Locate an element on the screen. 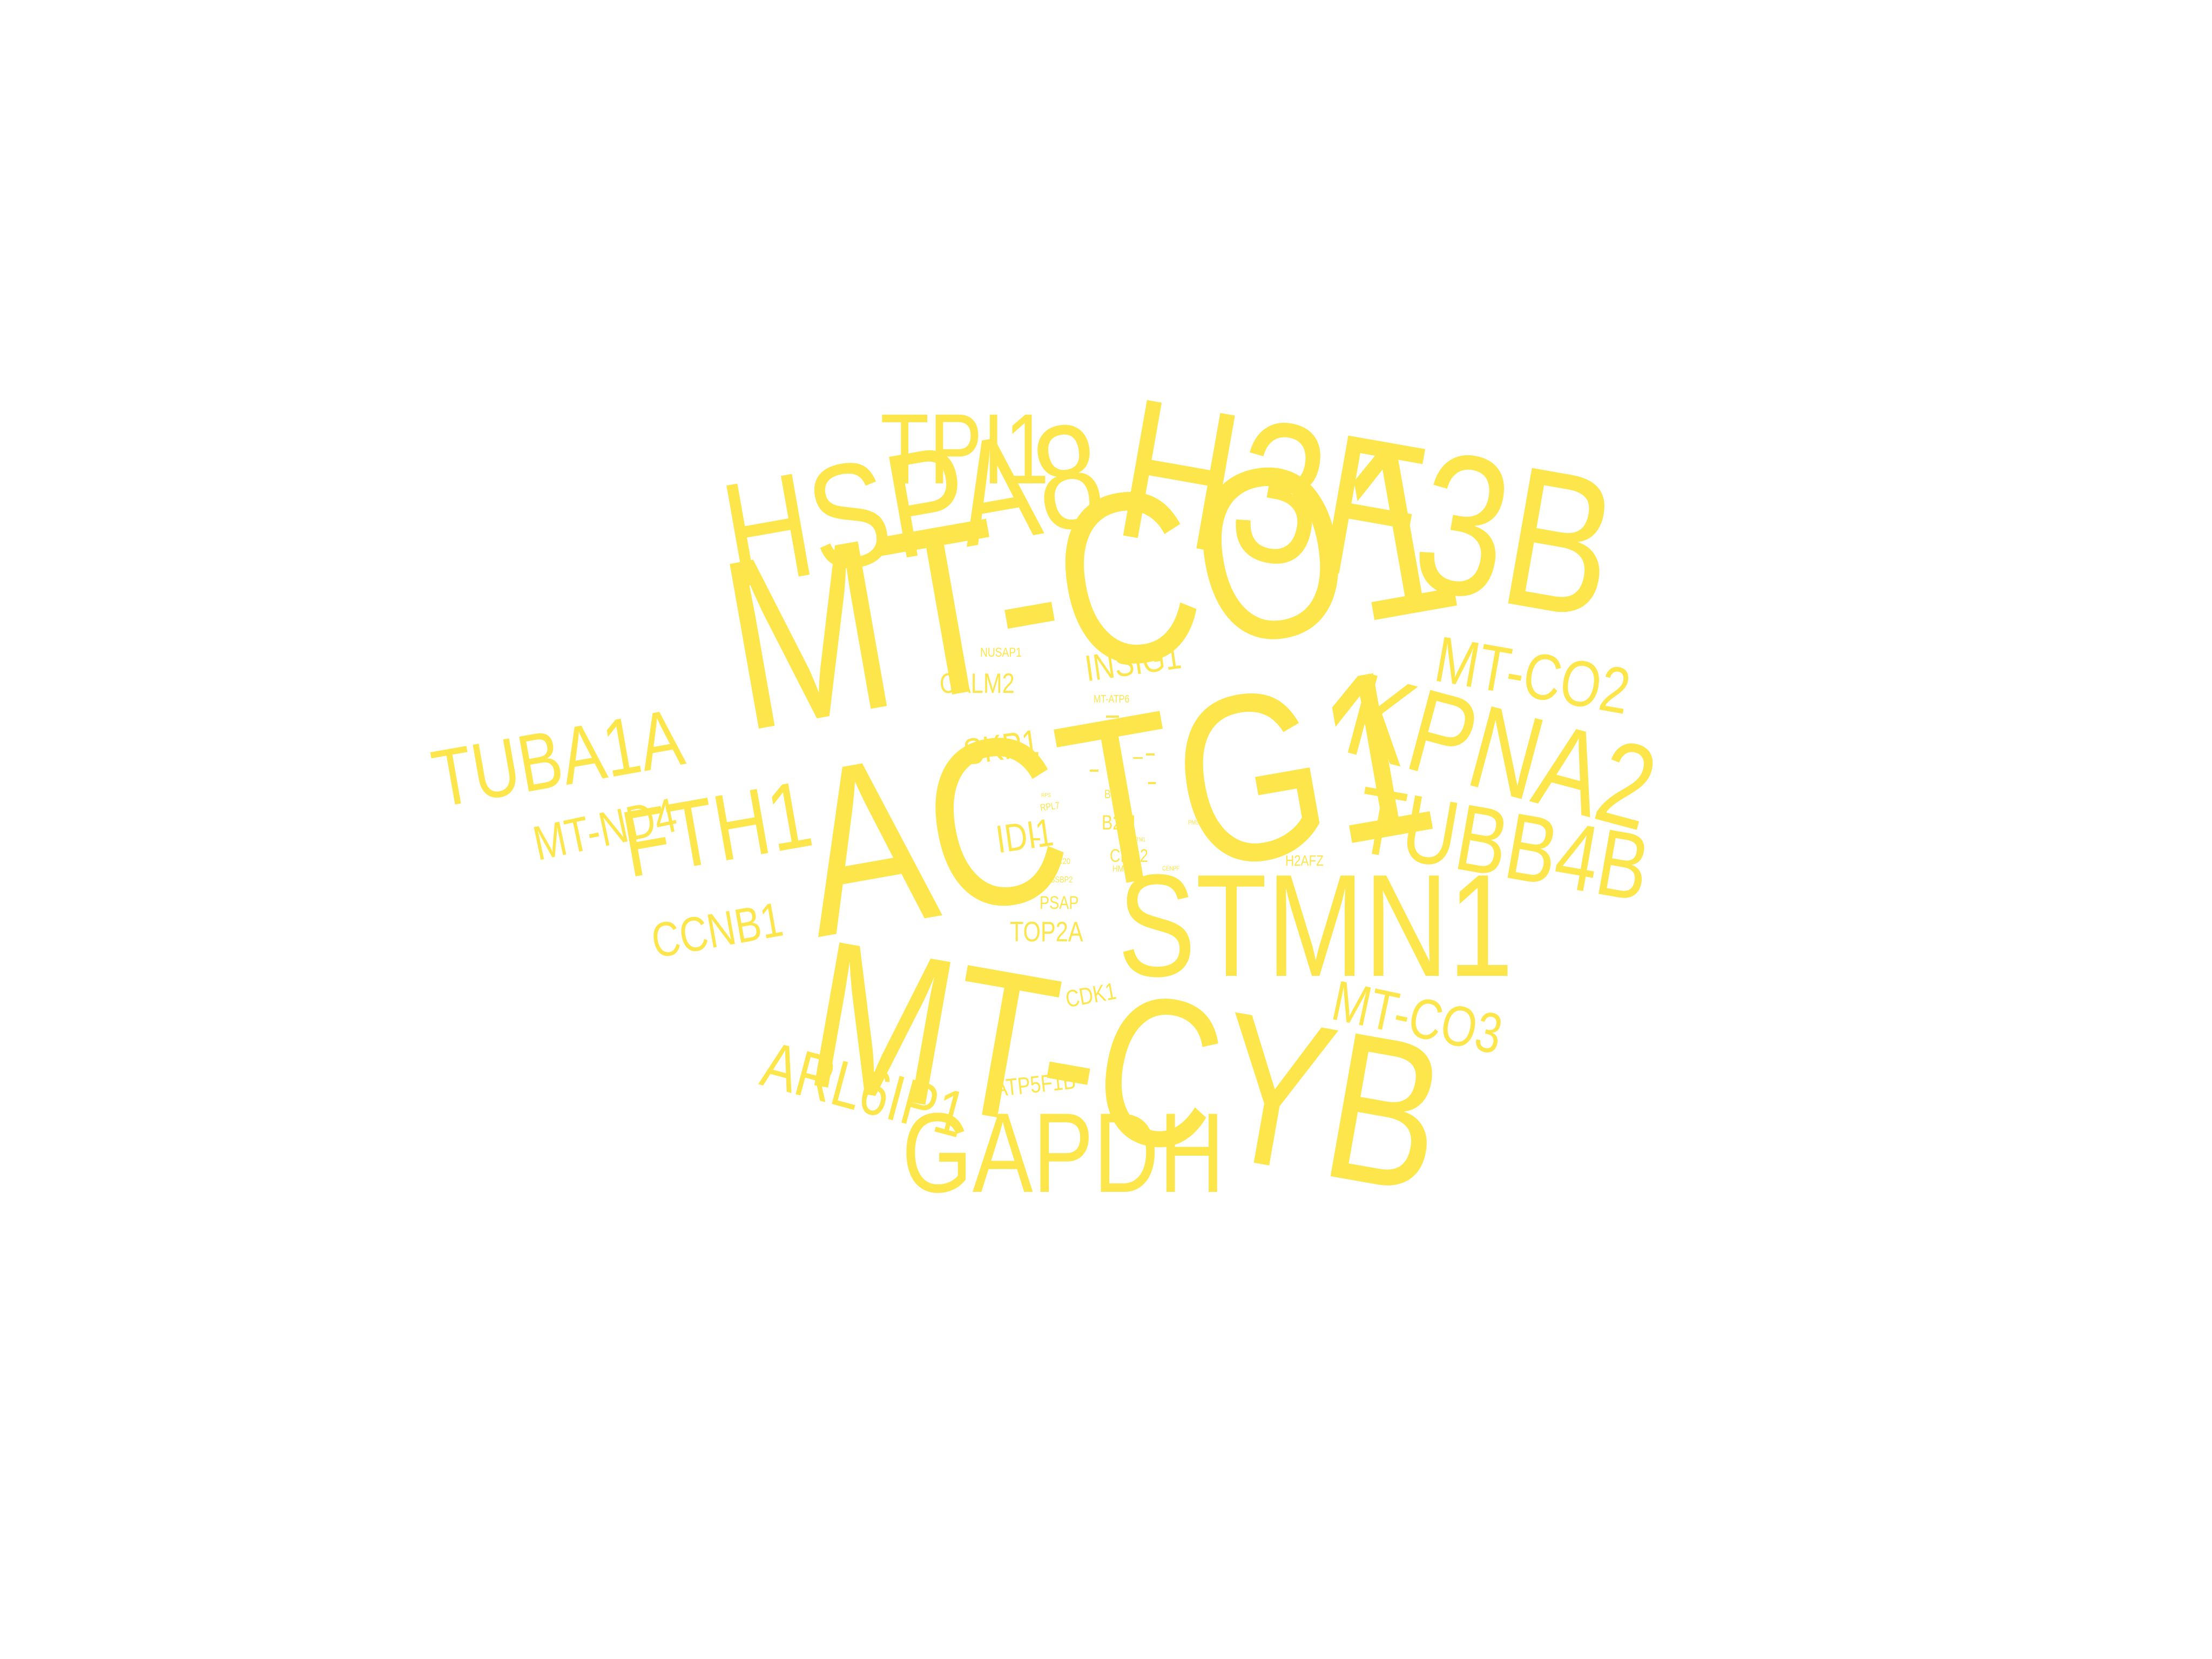 The height and width of the screenshot is (1659, 2212). word-sqstm1: SQSTM1 is located at coordinates (1136, 840).